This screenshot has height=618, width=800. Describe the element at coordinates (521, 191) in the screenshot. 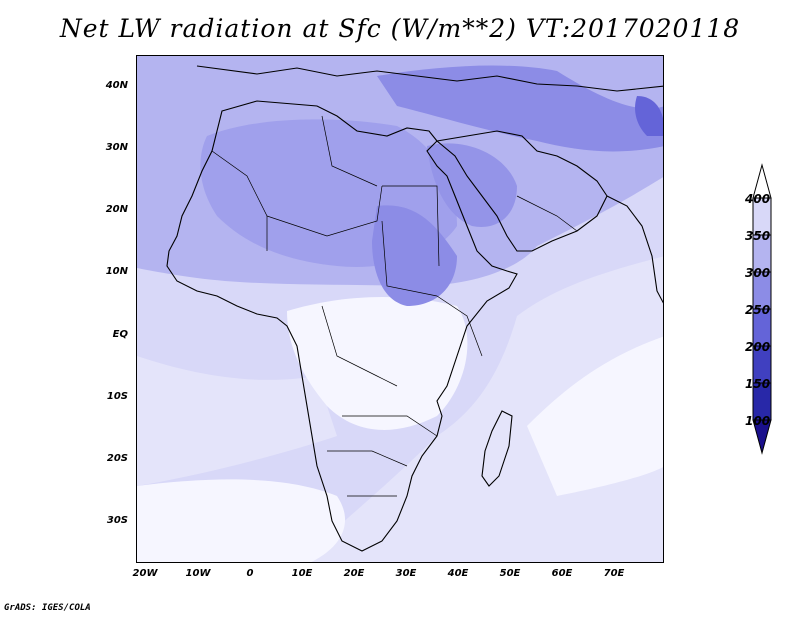

I see `arabia-outline` at that location.